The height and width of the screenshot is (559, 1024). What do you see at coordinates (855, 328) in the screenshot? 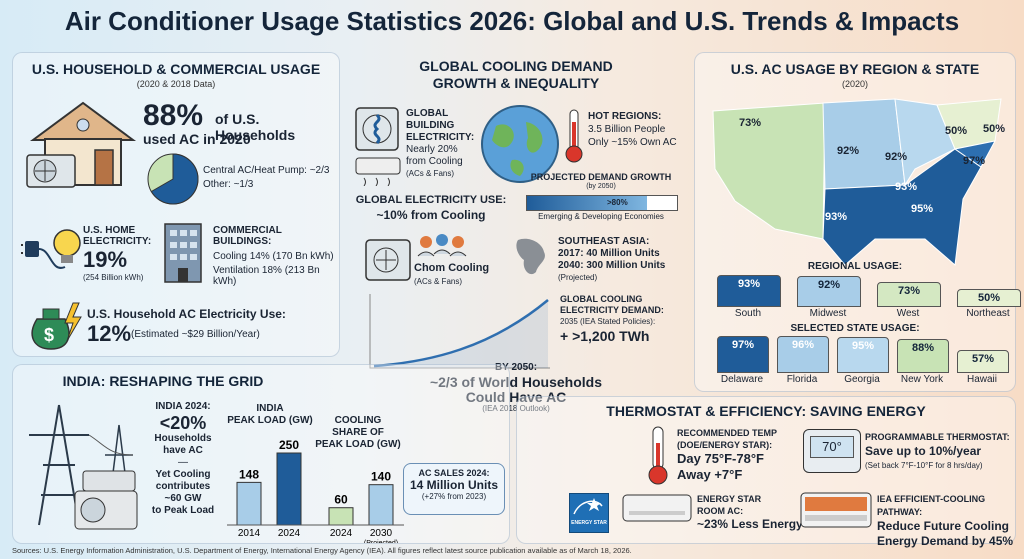
I see `state-title: SELECTED STATE USAGE:` at bounding box center [855, 328].